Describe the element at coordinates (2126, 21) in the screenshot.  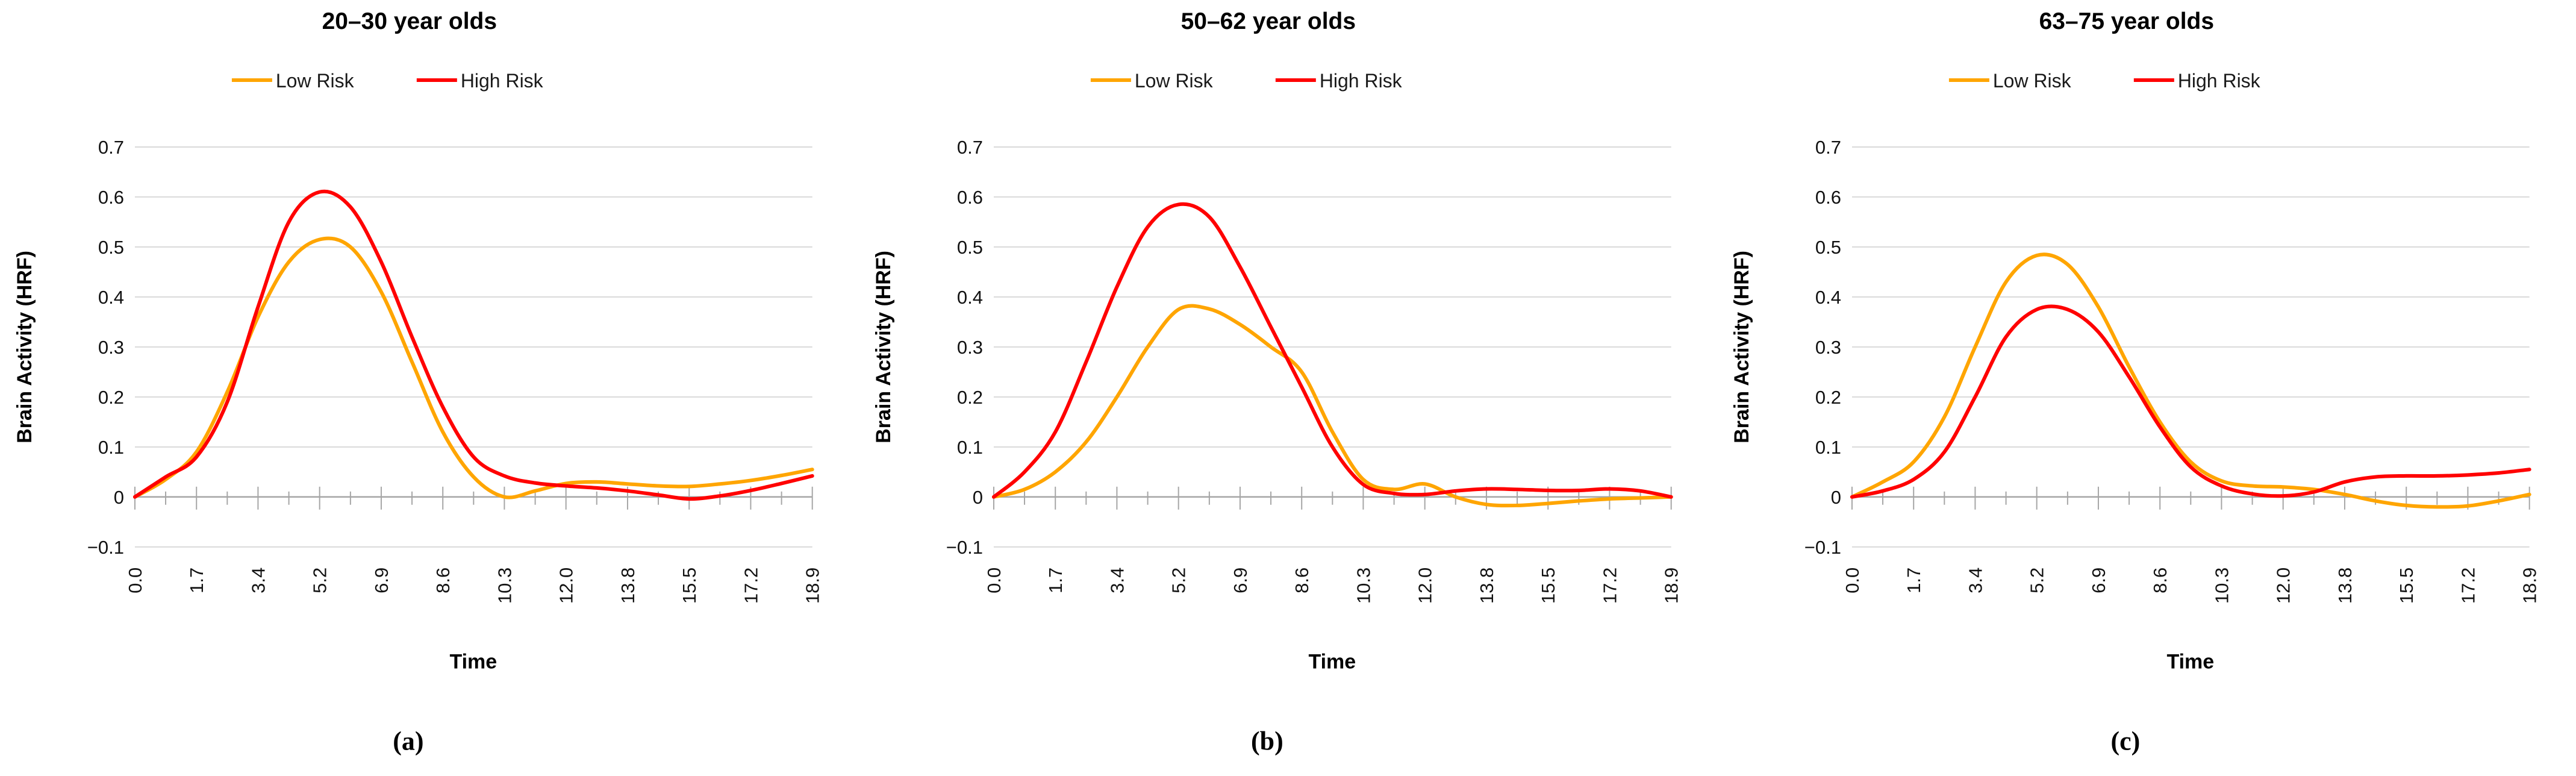
I see `panel-title: 63–75 year olds` at that location.